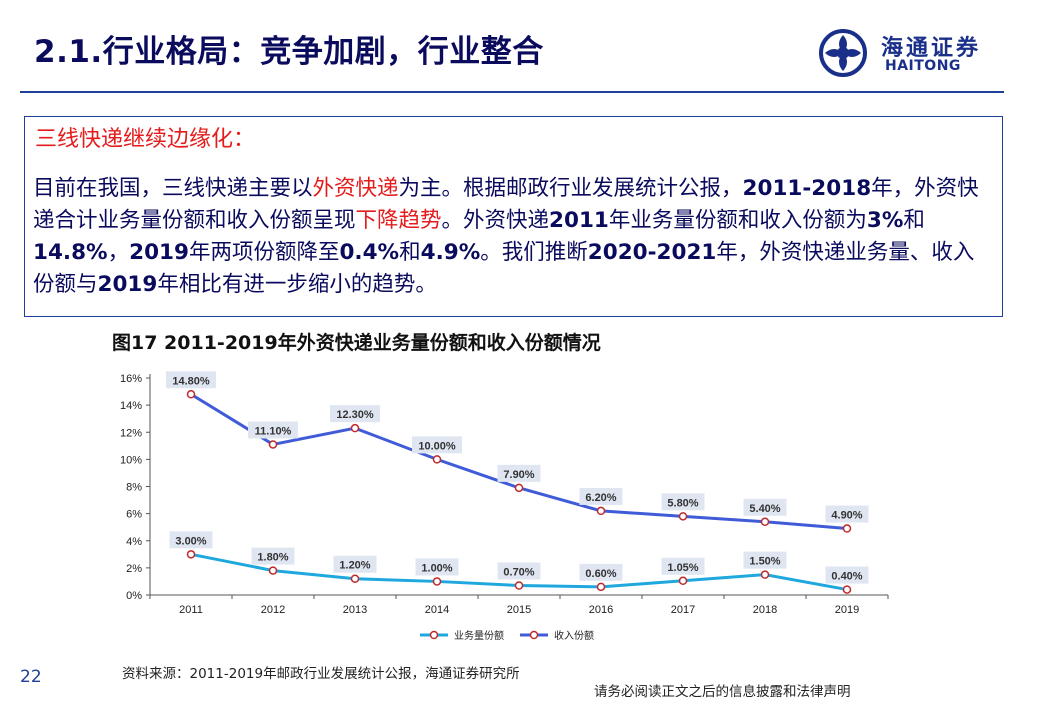 This screenshot has width=1040, height=719. I want to click on y-tick-label: 16%, so click(131, 379).